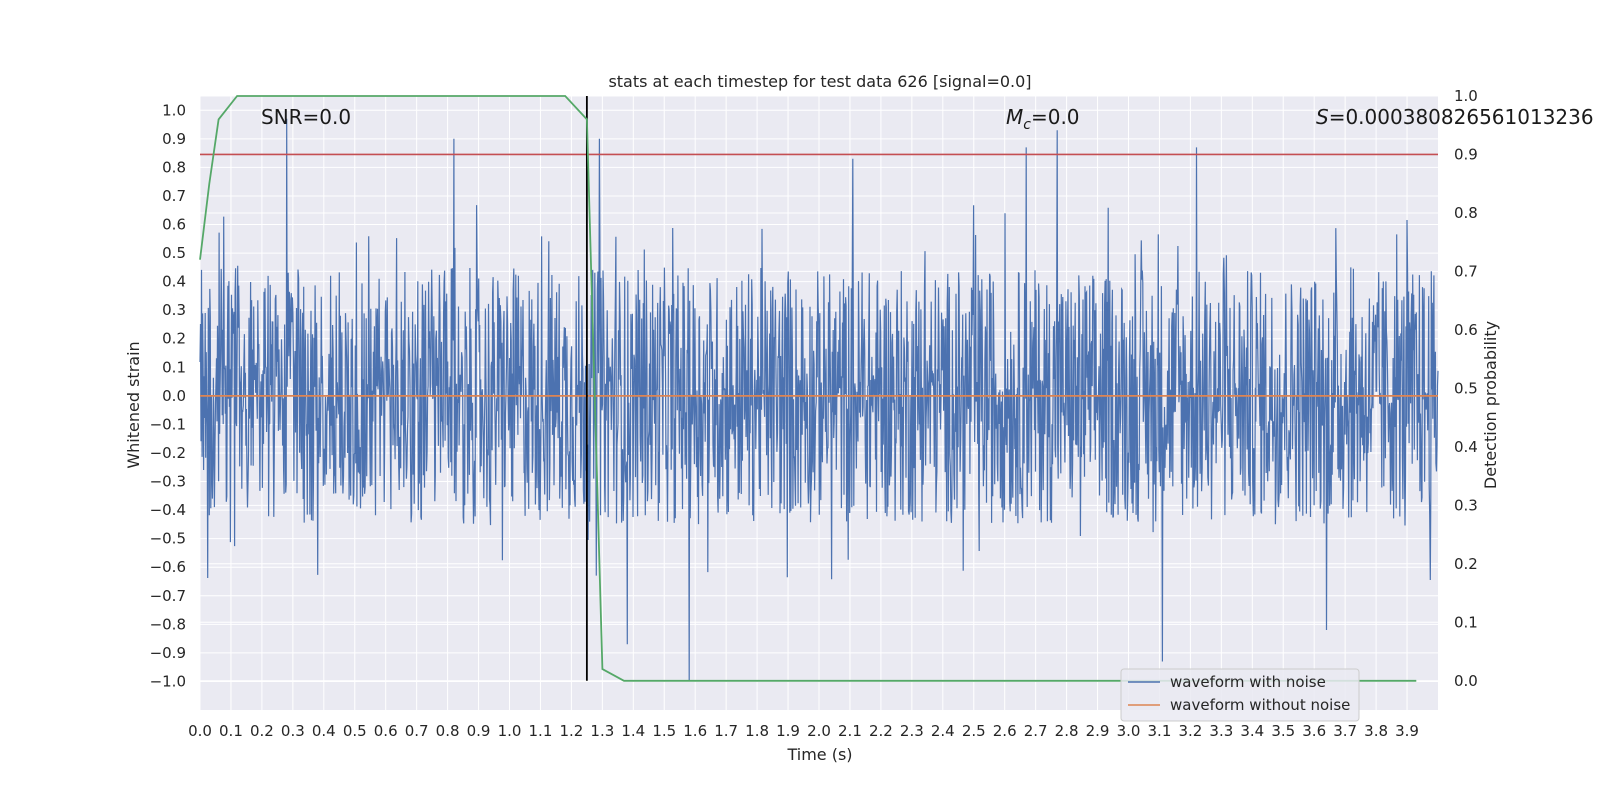 The width and height of the screenshot is (1600, 800). What do you see at coordinates (355, 731) in the screenshot?
I see `x-tick-label: 0.5` at bounding box center [355, 731].